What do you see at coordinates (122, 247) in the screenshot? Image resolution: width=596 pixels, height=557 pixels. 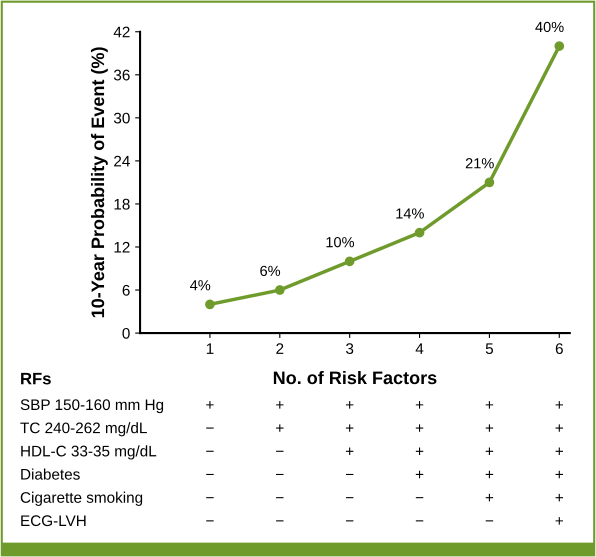 I see `y-tick-label: 12` at bounding box center [122, 247].